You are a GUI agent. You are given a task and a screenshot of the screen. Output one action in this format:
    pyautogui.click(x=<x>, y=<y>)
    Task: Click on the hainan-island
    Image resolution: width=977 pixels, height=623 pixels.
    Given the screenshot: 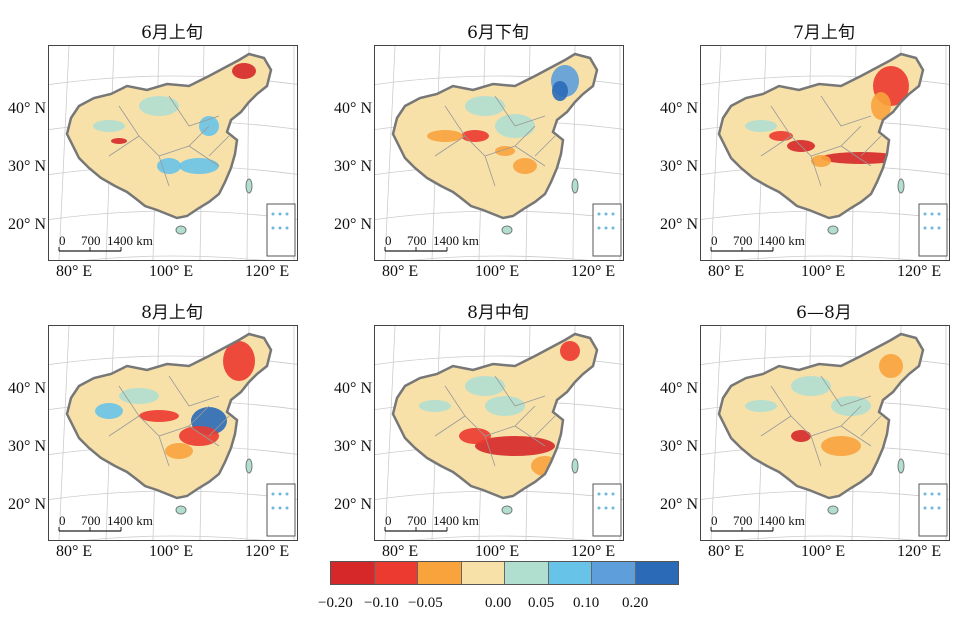 What is the action you would take?
    pyautogui.click(x=507, y=510)
    